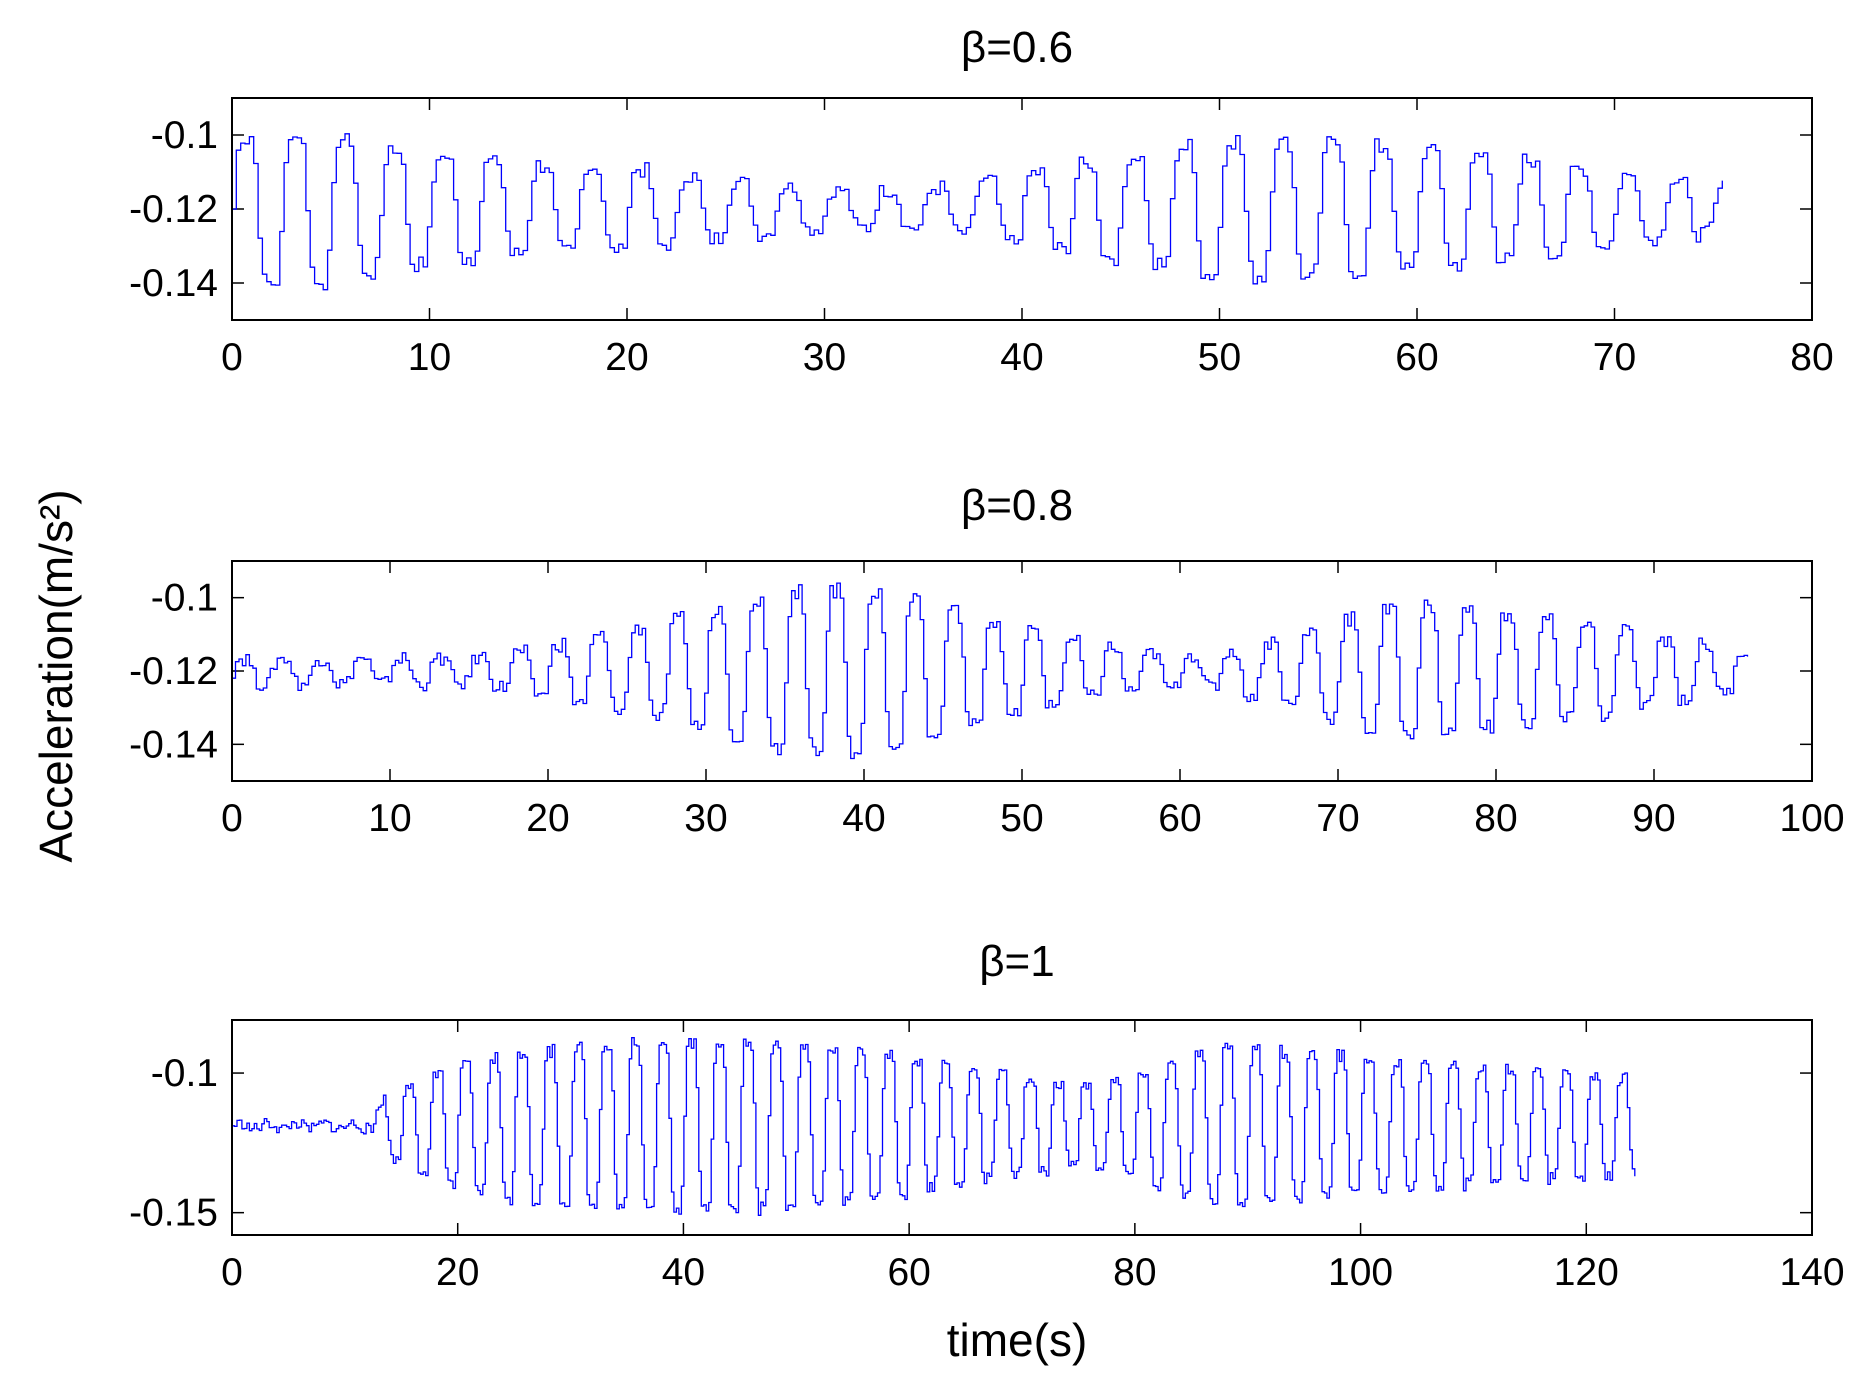 Image resolution: width=1871 pixels, height=1393 pixels. I want to click on x-axis-label: time(s), so click(1017, 1340).